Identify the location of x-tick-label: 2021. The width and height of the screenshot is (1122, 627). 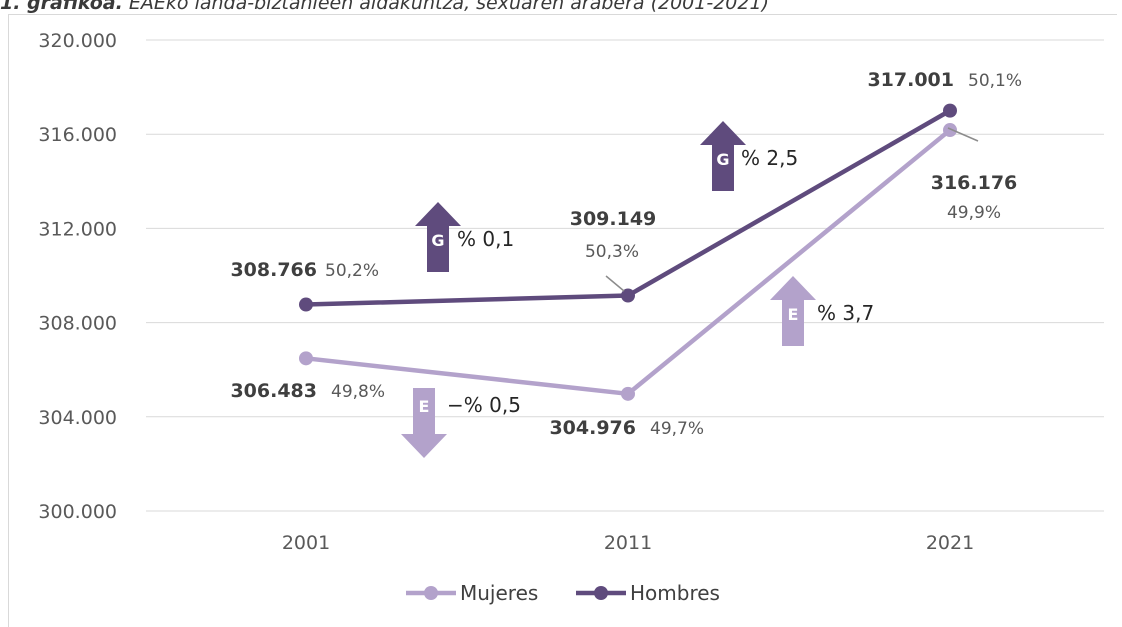
(950, 543).